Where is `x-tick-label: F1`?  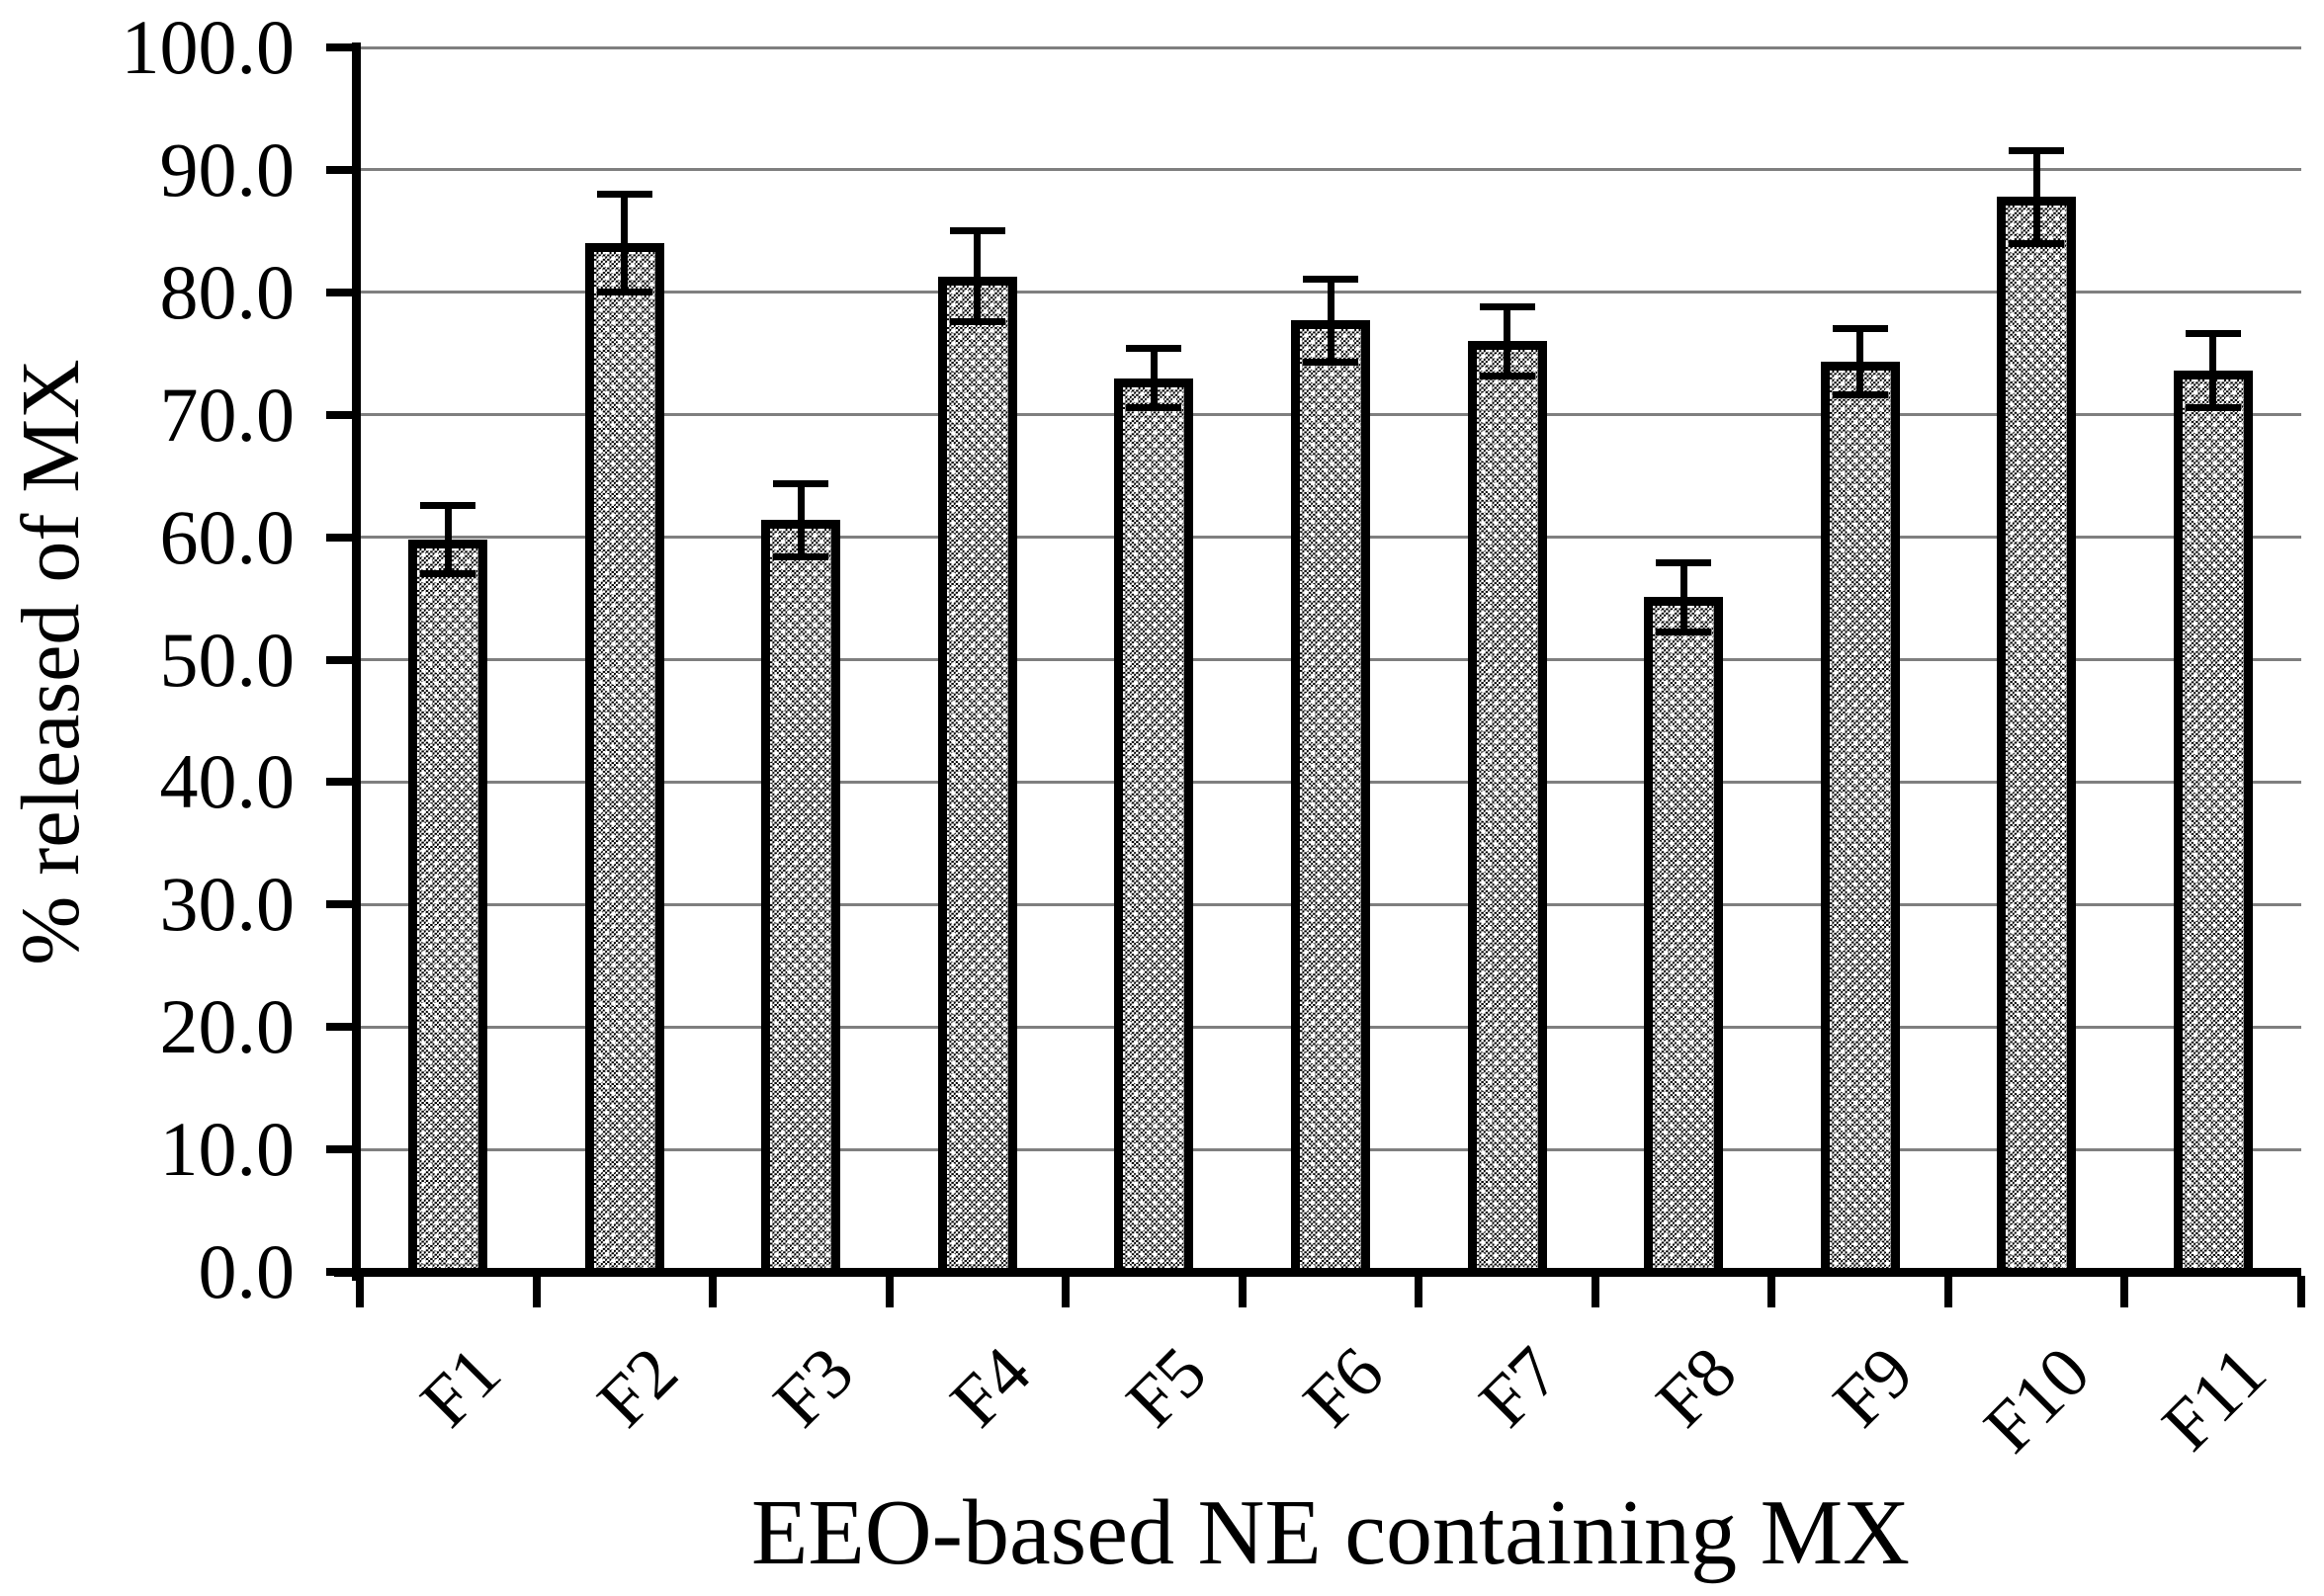
x-tick-label: F1 is located at coordinates (460, 1387).